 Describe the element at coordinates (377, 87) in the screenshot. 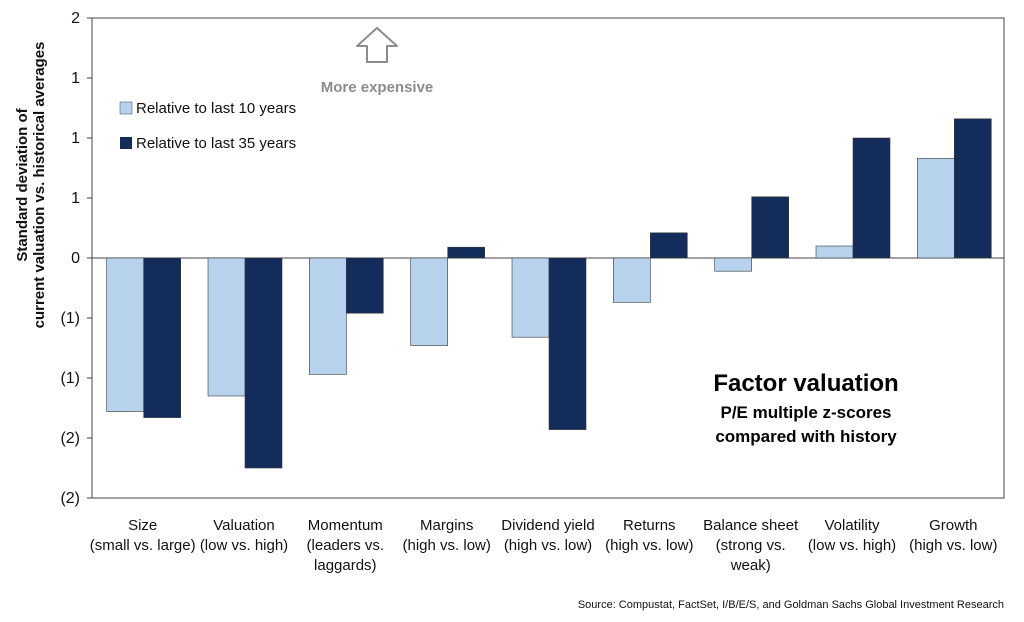

I see `more-expensive-label: More expensive` at that location.